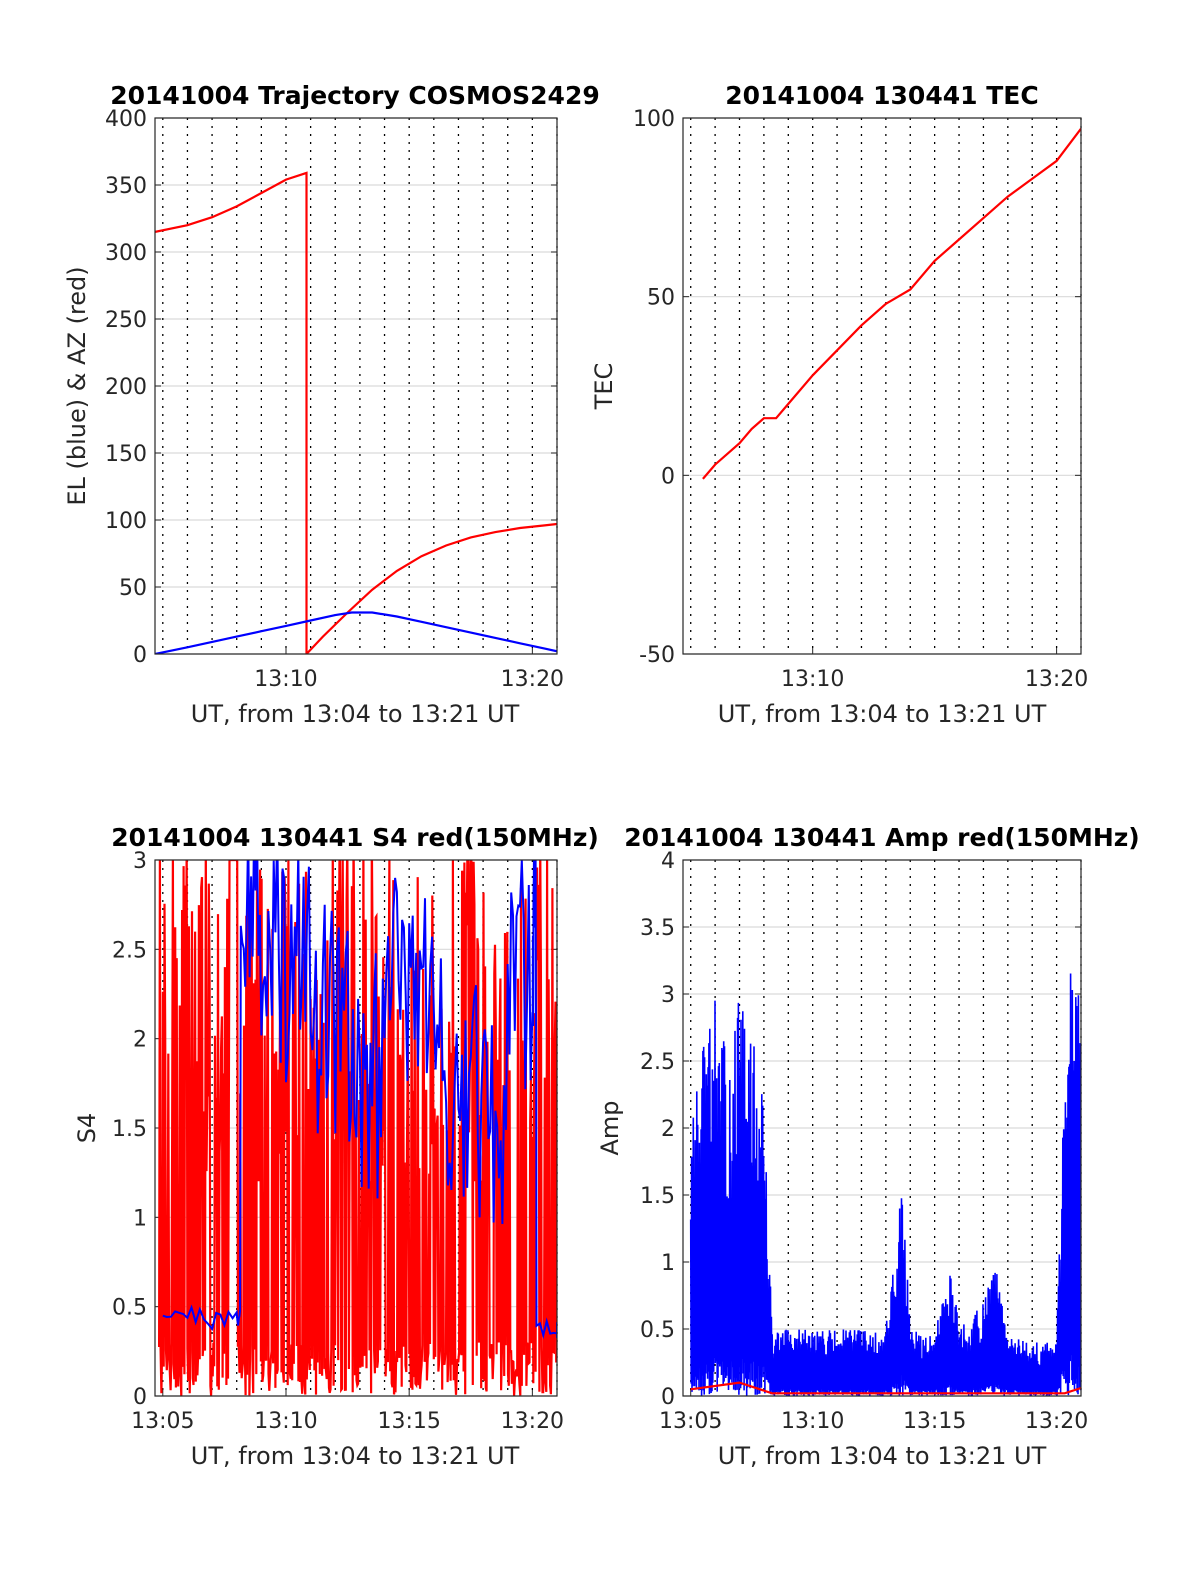 This screenshot has height=1575, width=1200. Describe the element at coordinates (355, 714) in the screenshot. I see `trajectory-xlabel: UT, from 13:04 to 13:21 UT` at that location.